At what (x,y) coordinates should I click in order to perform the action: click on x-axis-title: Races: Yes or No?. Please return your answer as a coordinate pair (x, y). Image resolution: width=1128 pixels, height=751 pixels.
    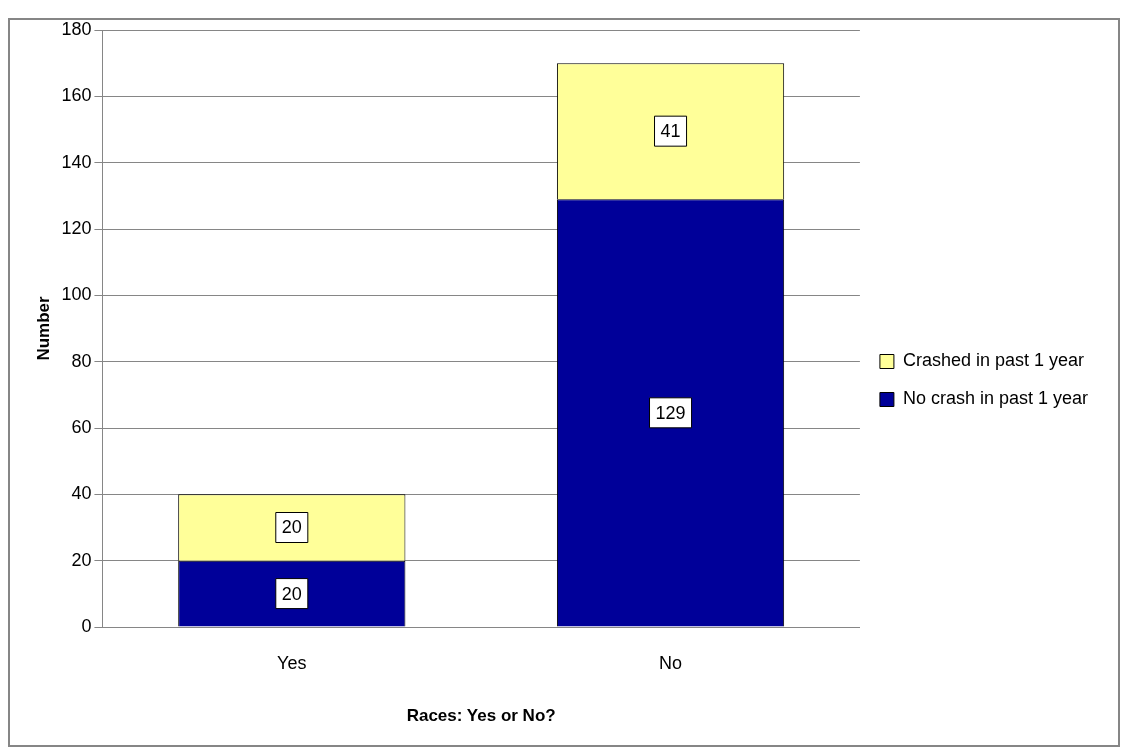
    Looking at the image, I should click on (481, 716).